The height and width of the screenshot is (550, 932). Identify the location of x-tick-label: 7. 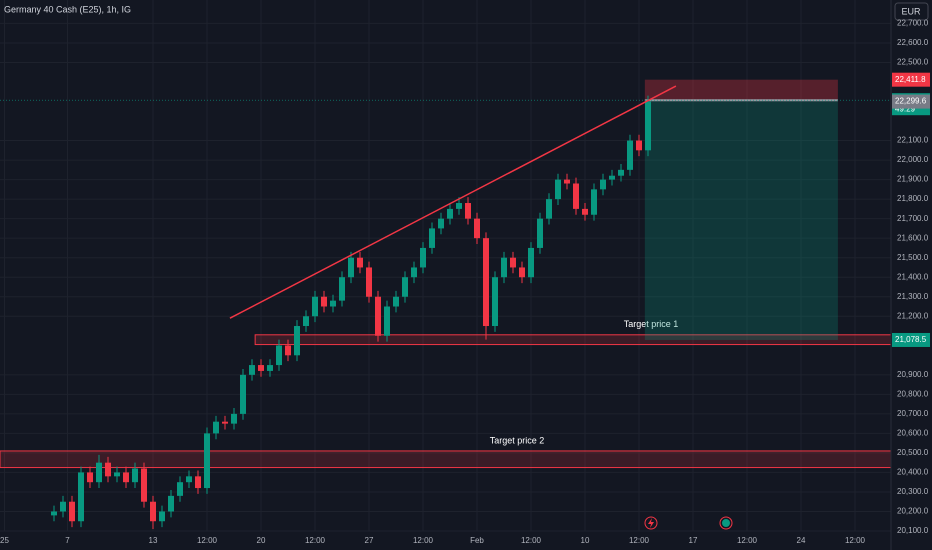
(67, 540).